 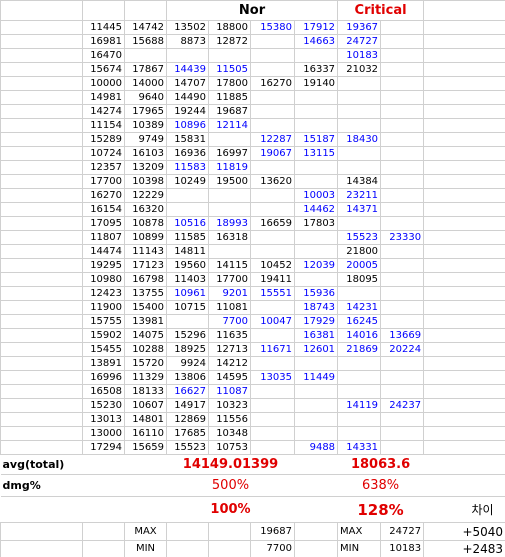 I want to click on cell: 17929, so click(x=316, y=321).